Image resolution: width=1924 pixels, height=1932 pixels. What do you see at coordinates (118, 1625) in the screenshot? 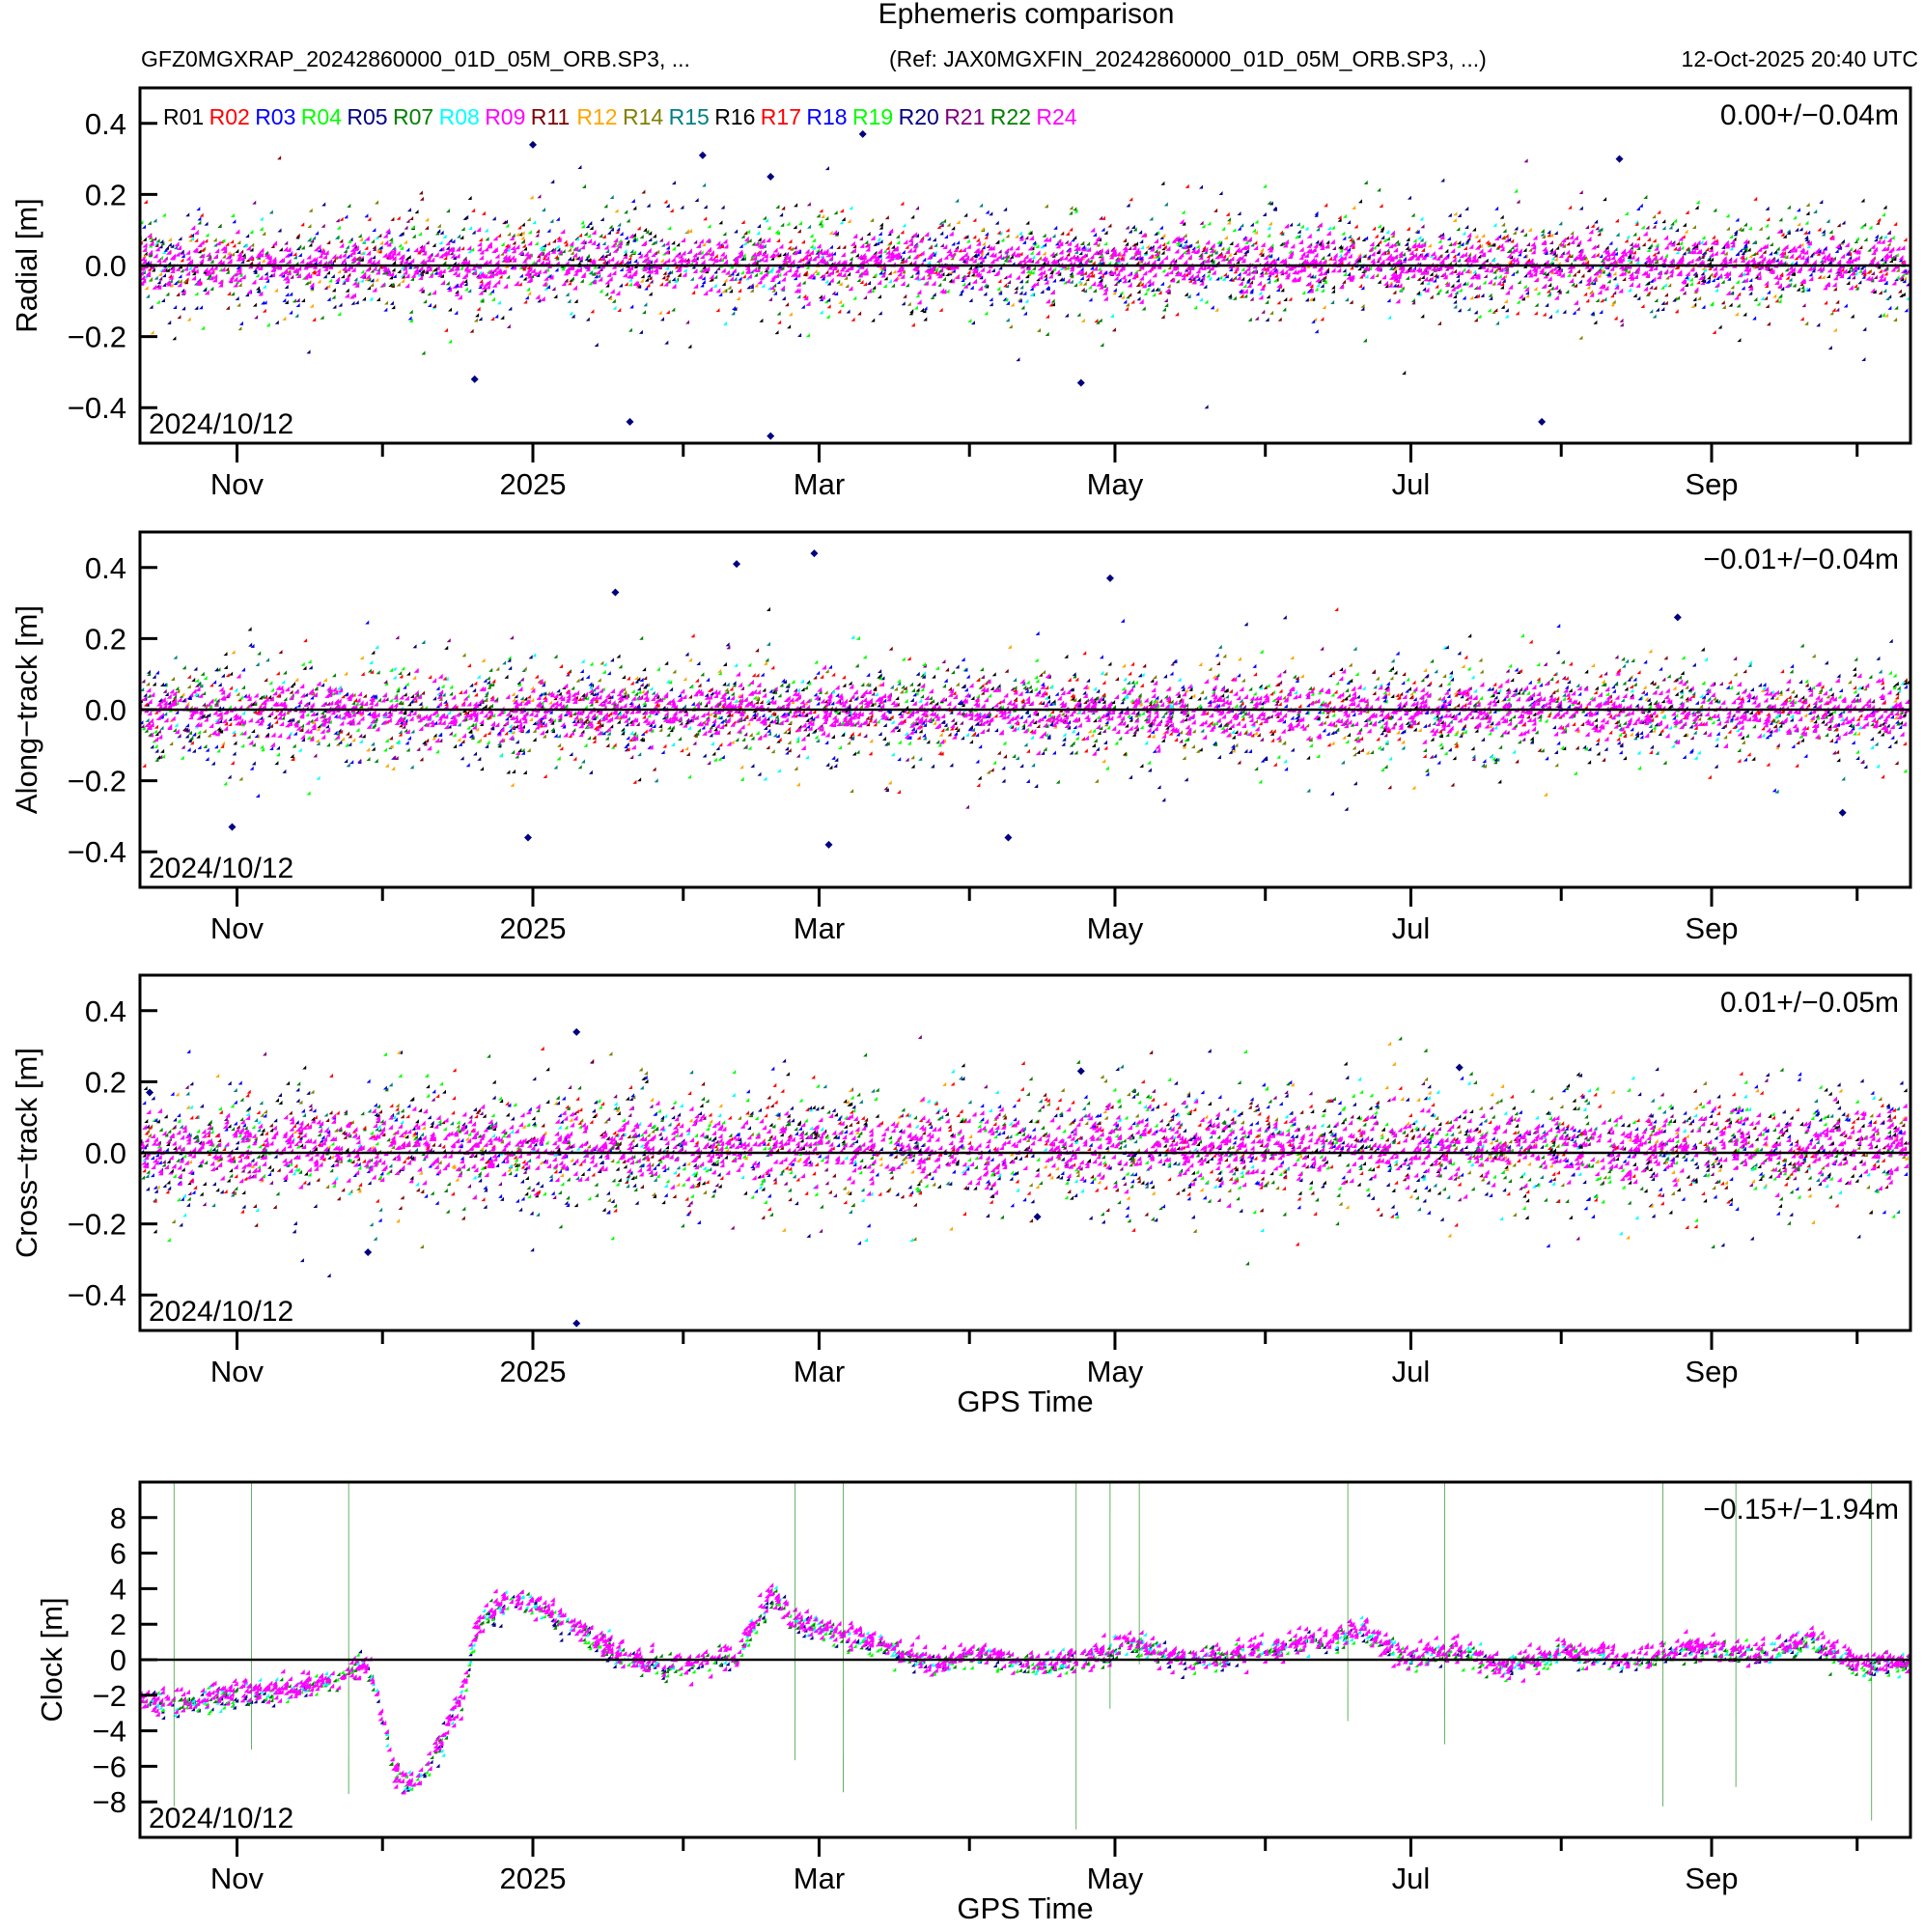
I see `y-tick-label: 2` at bounding box center [118, 1625].